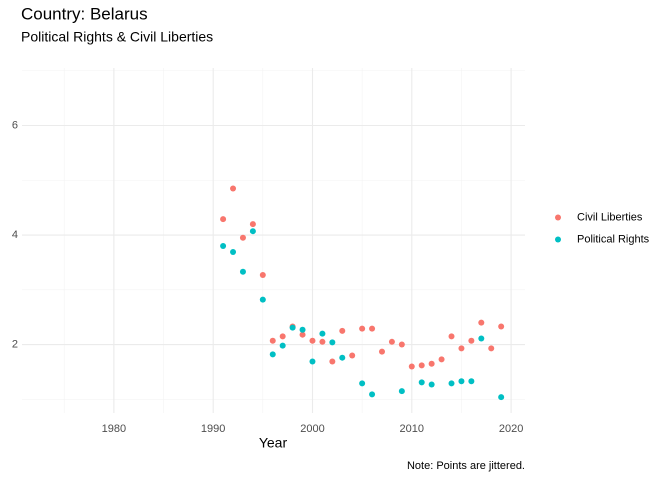 The width and height of the screenshot is (672, 480). What do you see at coordinates (15, 125) in the screenshot?
I see `y-tick-label: 6` at bounding box center [15, 125].